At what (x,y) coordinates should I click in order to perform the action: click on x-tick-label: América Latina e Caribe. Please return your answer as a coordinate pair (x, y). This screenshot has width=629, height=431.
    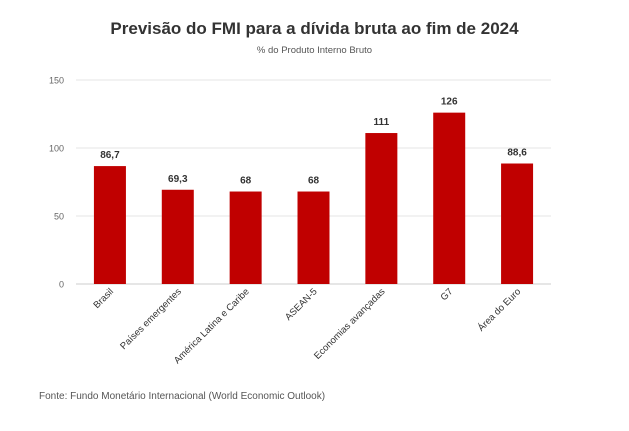
    Looking at the image, I should click on (212, 326).